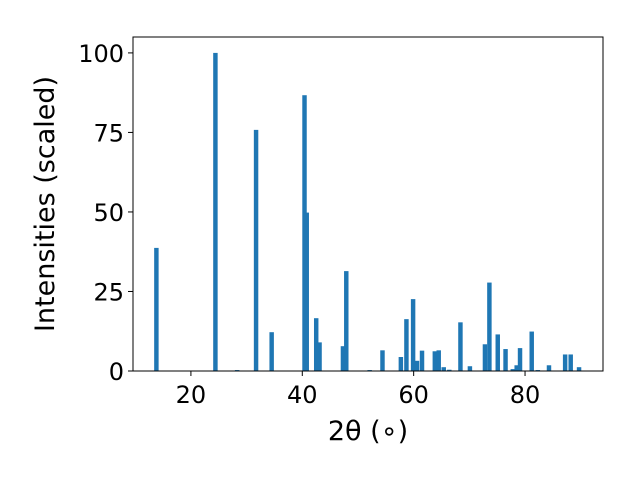  I want to click on x-axis-ticks: 20 40 60 80, so click(358, 390).